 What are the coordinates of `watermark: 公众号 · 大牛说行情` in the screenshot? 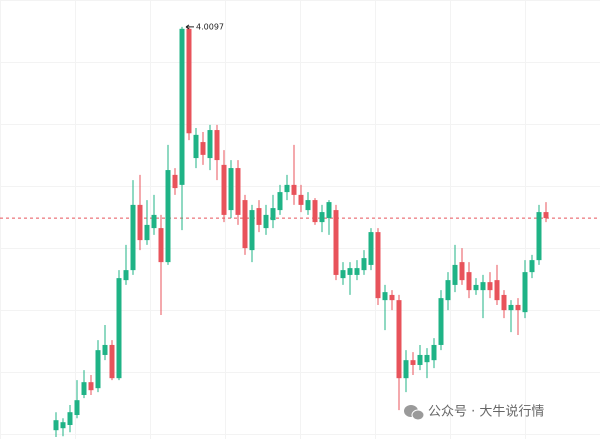 It's located at (486, 412).